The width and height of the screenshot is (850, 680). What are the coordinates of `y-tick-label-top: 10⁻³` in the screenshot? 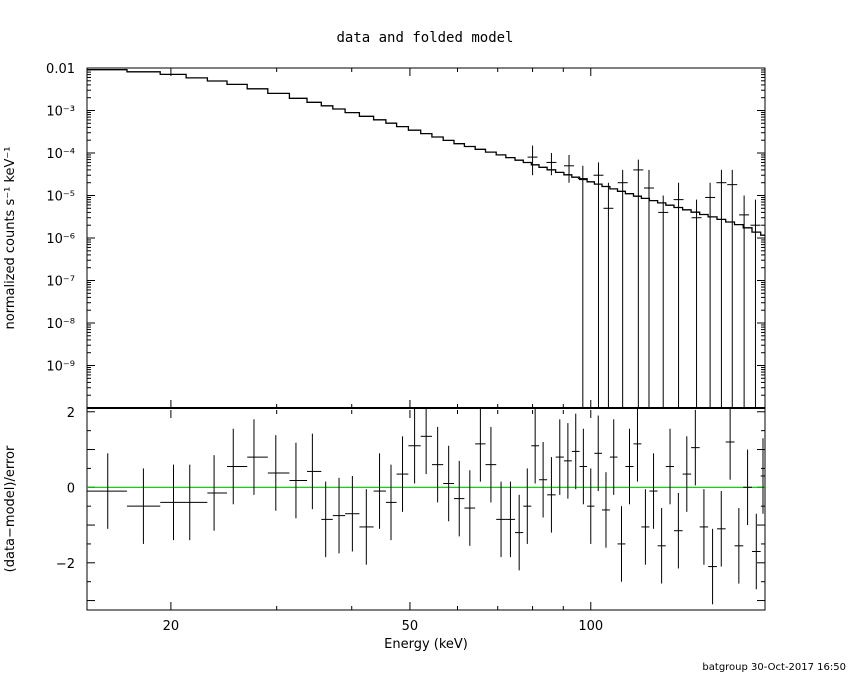 It's located at (60, 112).